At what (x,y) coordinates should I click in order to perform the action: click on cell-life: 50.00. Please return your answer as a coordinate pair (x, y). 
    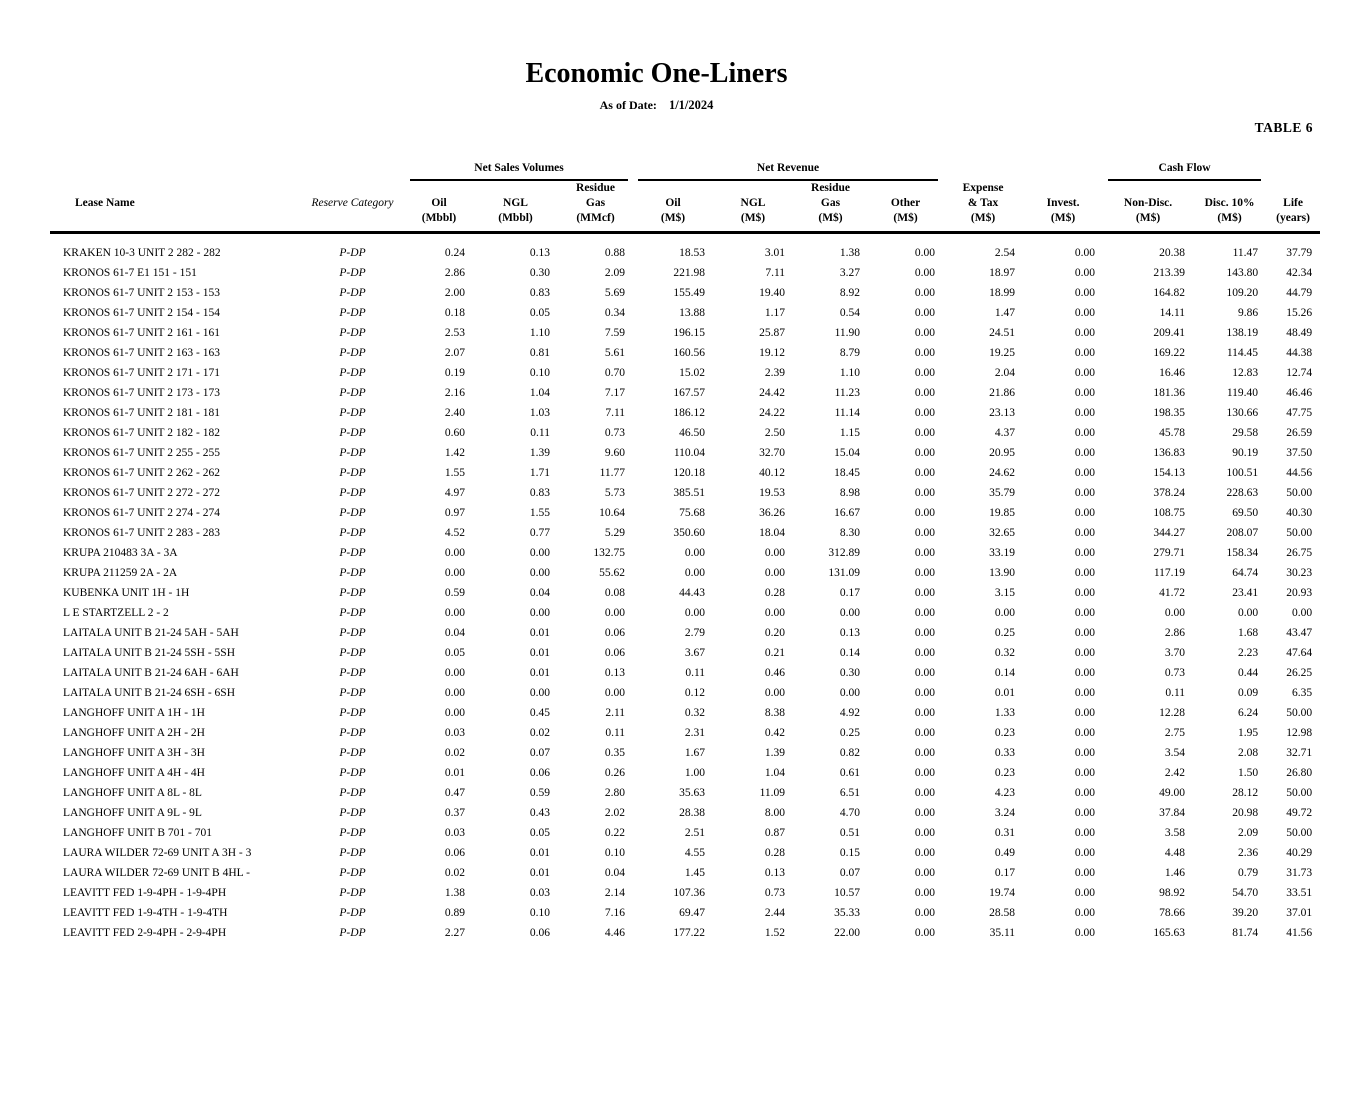
    Looking at the image, I should click on (1299, 533).